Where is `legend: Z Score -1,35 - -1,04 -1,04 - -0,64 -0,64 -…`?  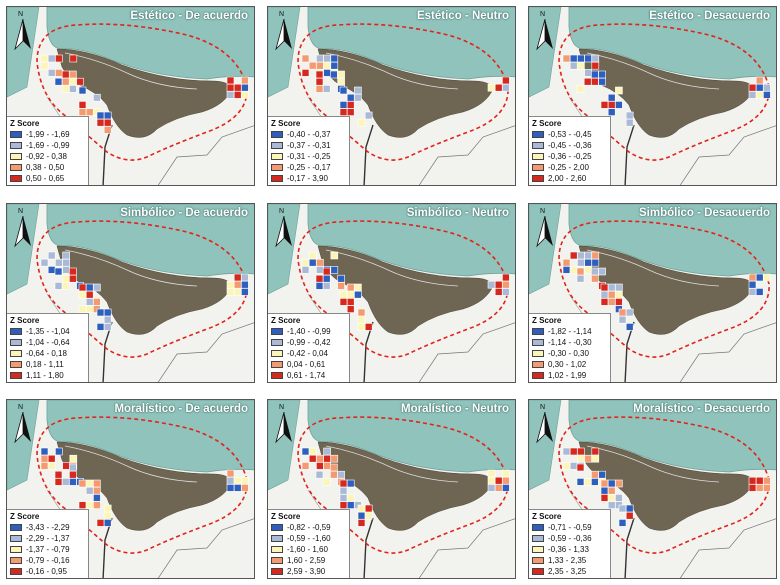
legend: Z Score -1,35 - -1,04 -1,04 - -0,64 -0,64 -… is located at coordinates (48, 347).